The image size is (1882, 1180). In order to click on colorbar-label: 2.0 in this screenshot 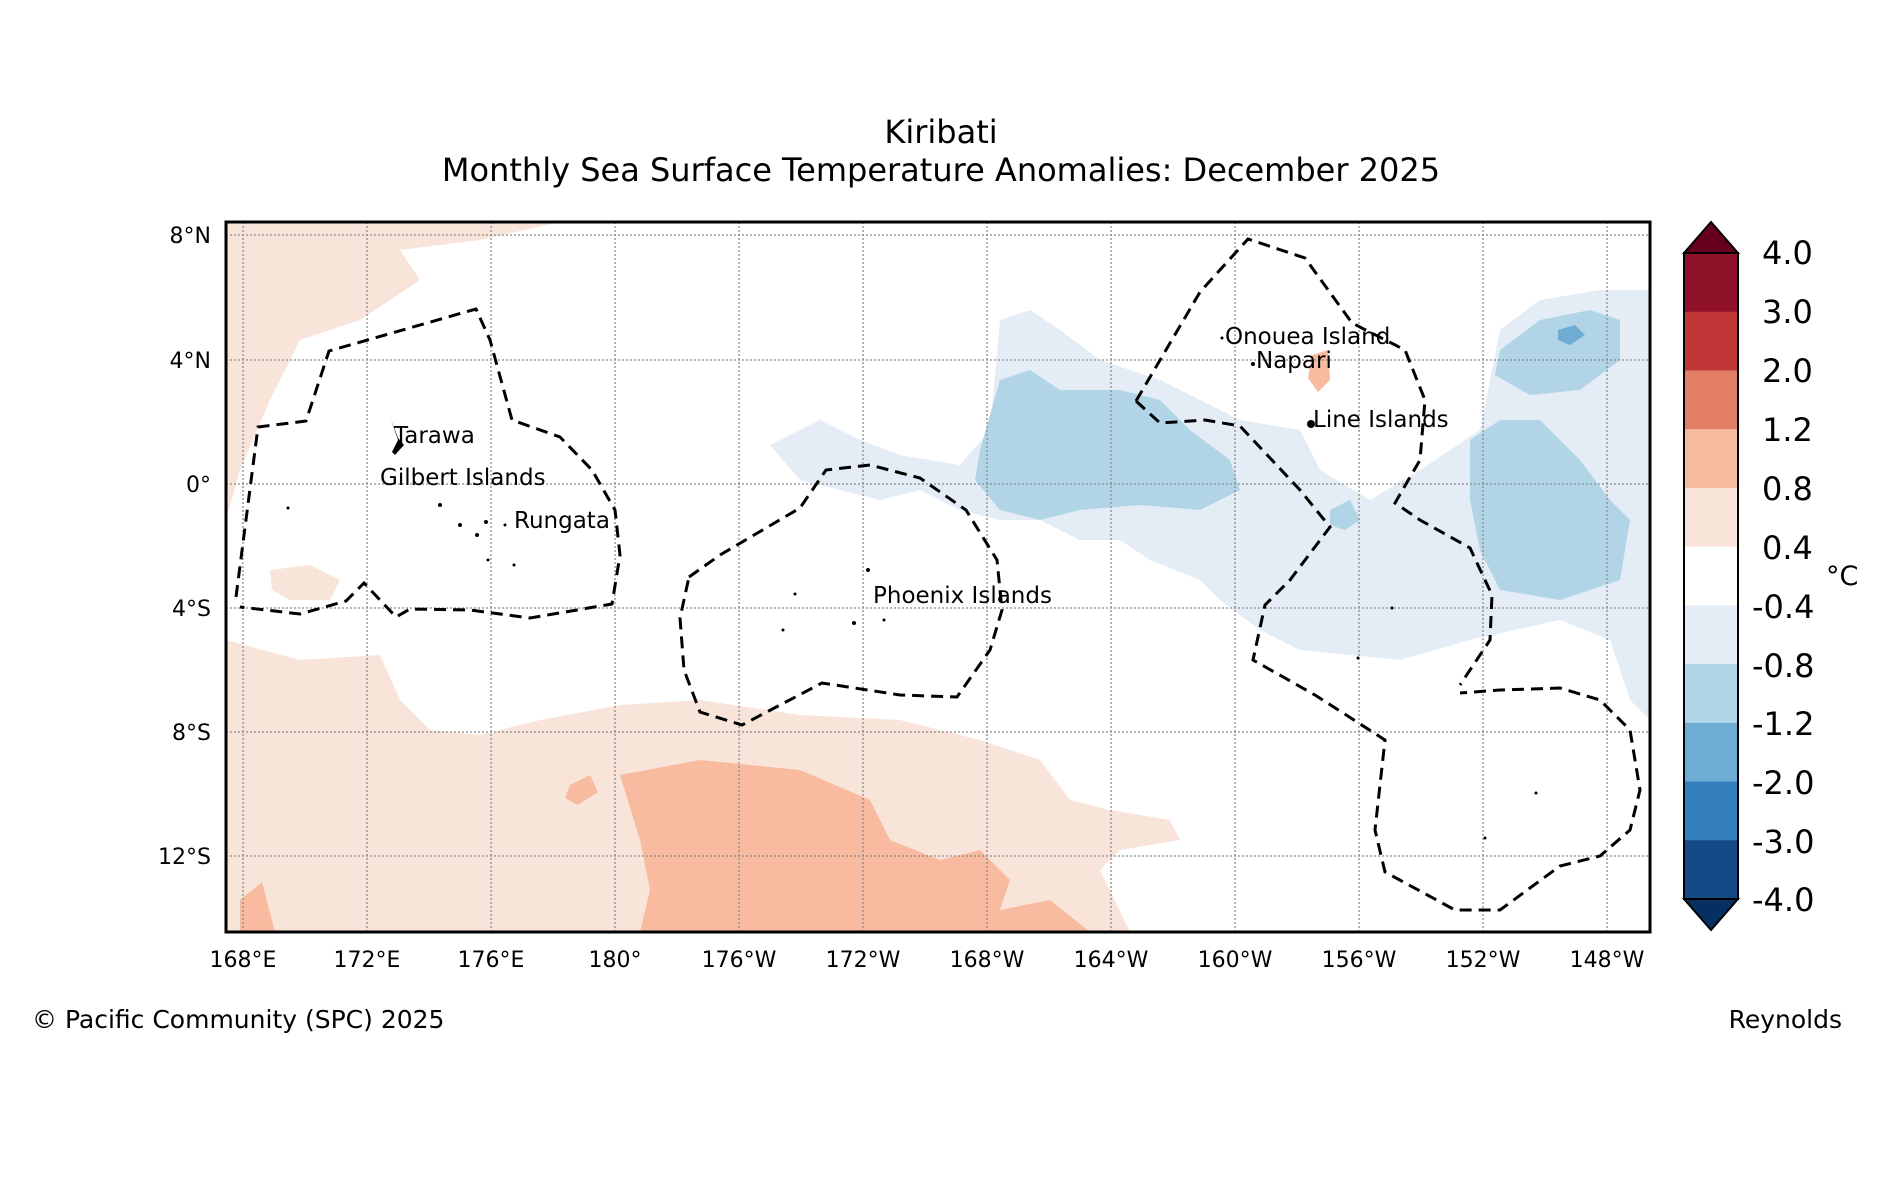, I will do `click(1787, 371)`.